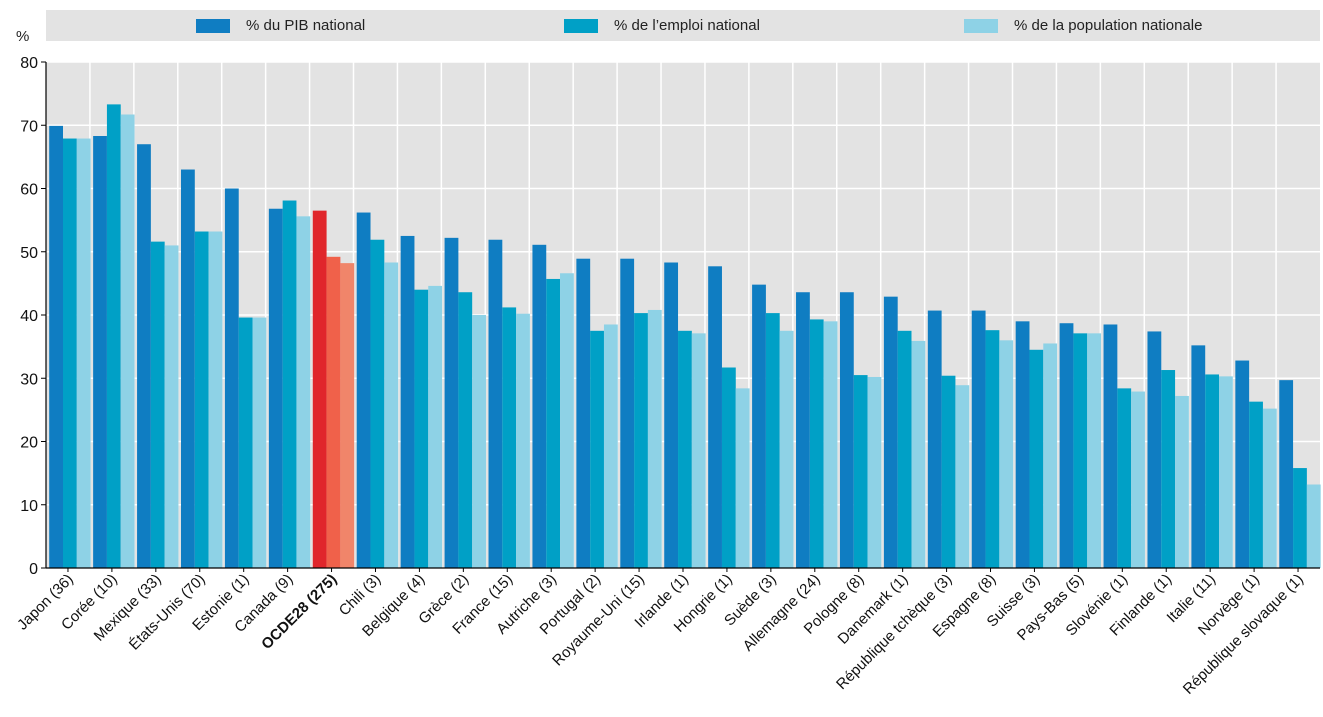 This screenshot has width=1323, height=717. Describe the element at coordinates (29, 506) in the screenshot. I see `y-tick-label: 10` at that location.